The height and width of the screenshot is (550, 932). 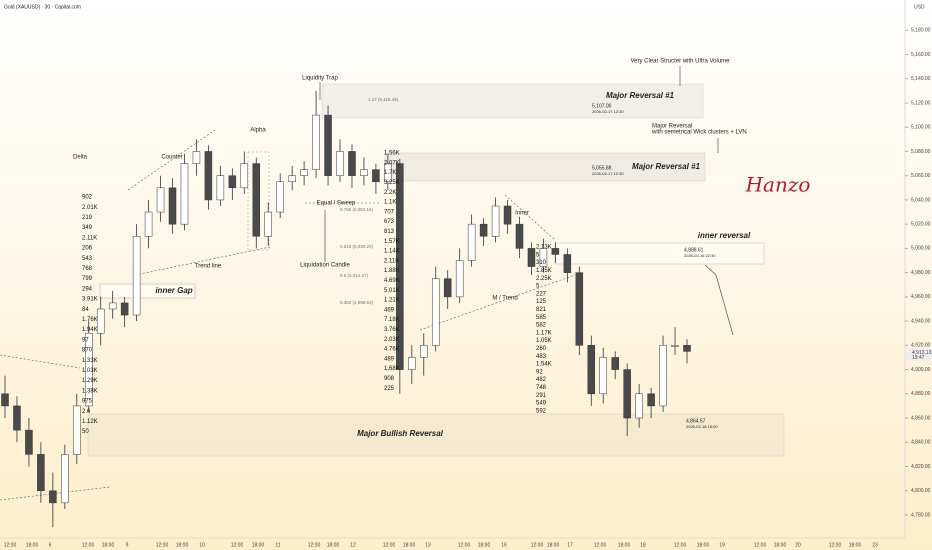 I want to click on delta-value: 7.18K, so click(x=392, y=320).